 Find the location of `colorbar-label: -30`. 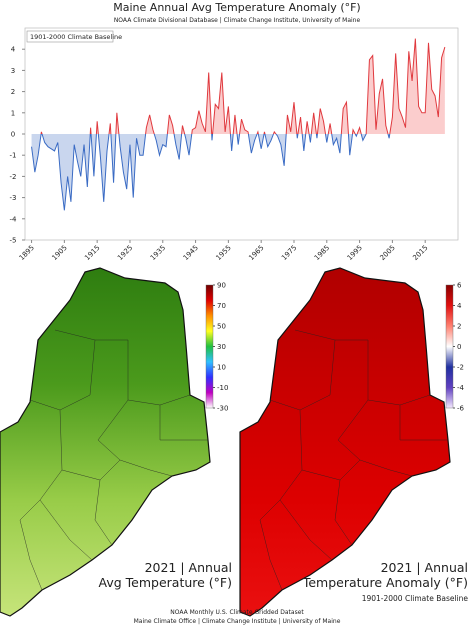

colorbar-label: -30 is located at coordinates (222, 409).